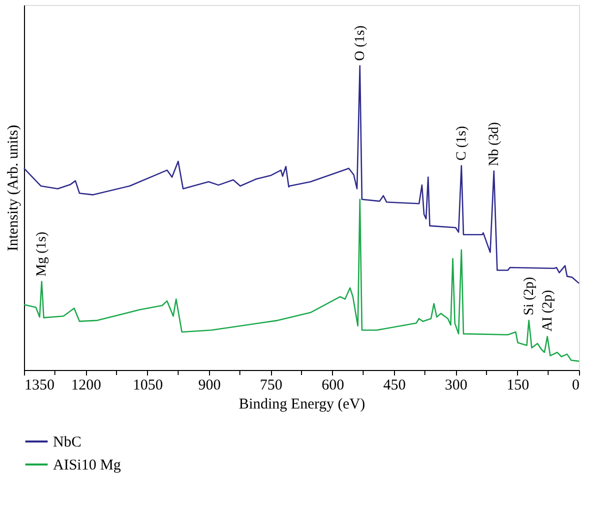 The image size is (609, 515). What do you see at coordinates (86, 386) in the screenshot?
I see `x-tick-label: 1200` at bounding box center [86, 386].